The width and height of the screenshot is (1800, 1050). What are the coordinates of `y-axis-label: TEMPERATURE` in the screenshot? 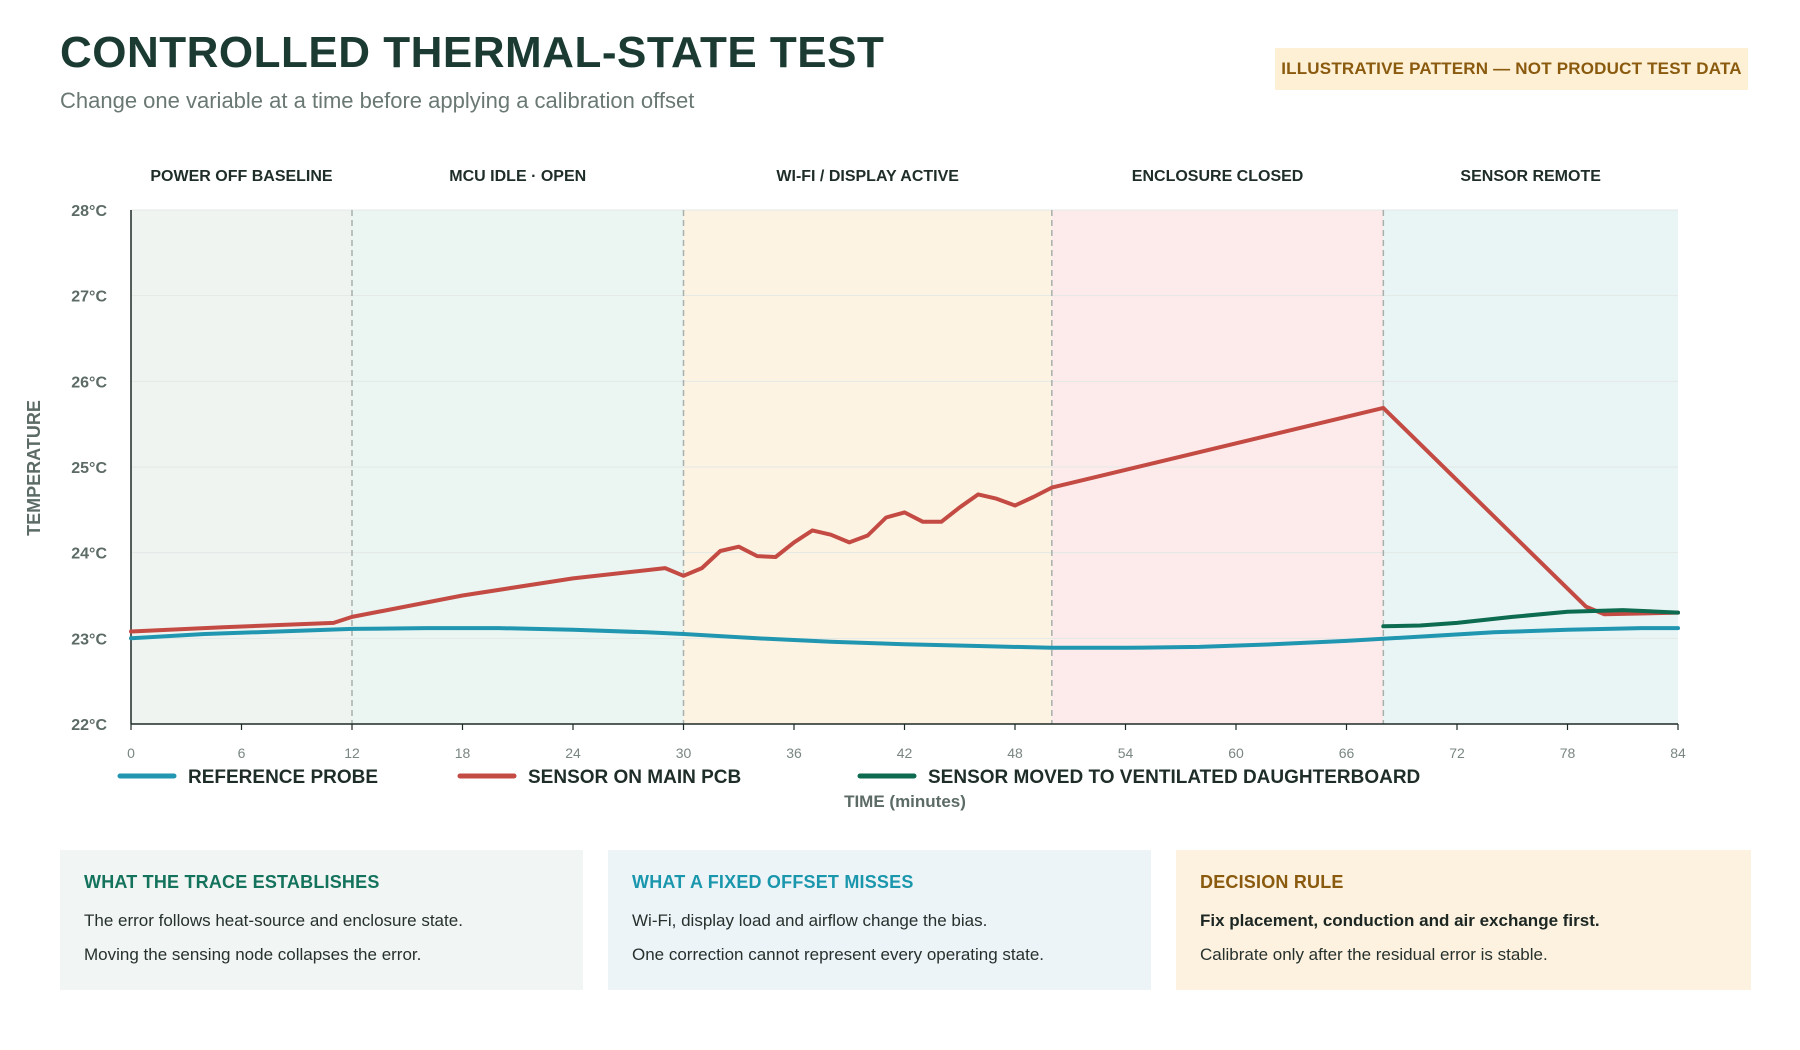 It's located at (34, 468).